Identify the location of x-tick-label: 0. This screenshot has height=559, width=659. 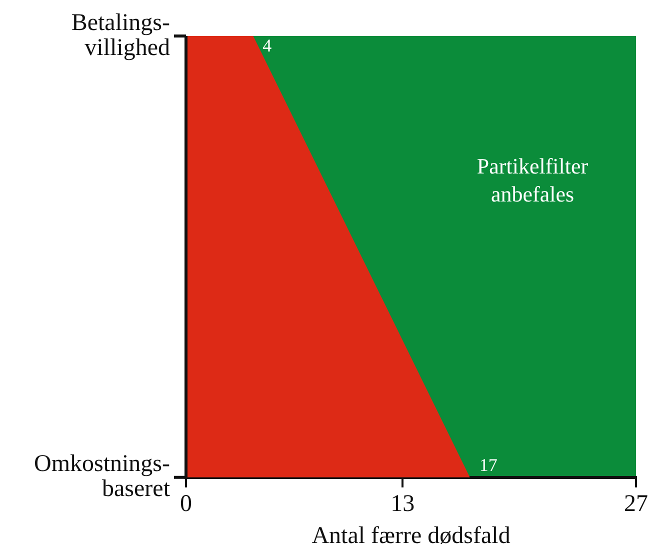
(186, 504).